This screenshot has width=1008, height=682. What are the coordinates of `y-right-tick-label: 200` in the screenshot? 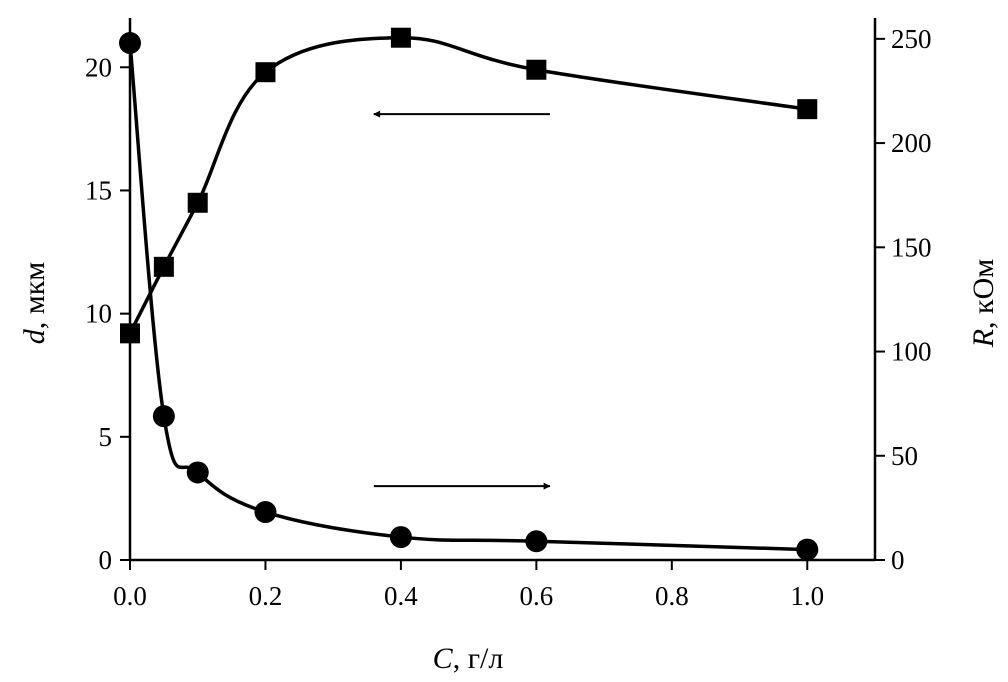 It's located at (911, 143).